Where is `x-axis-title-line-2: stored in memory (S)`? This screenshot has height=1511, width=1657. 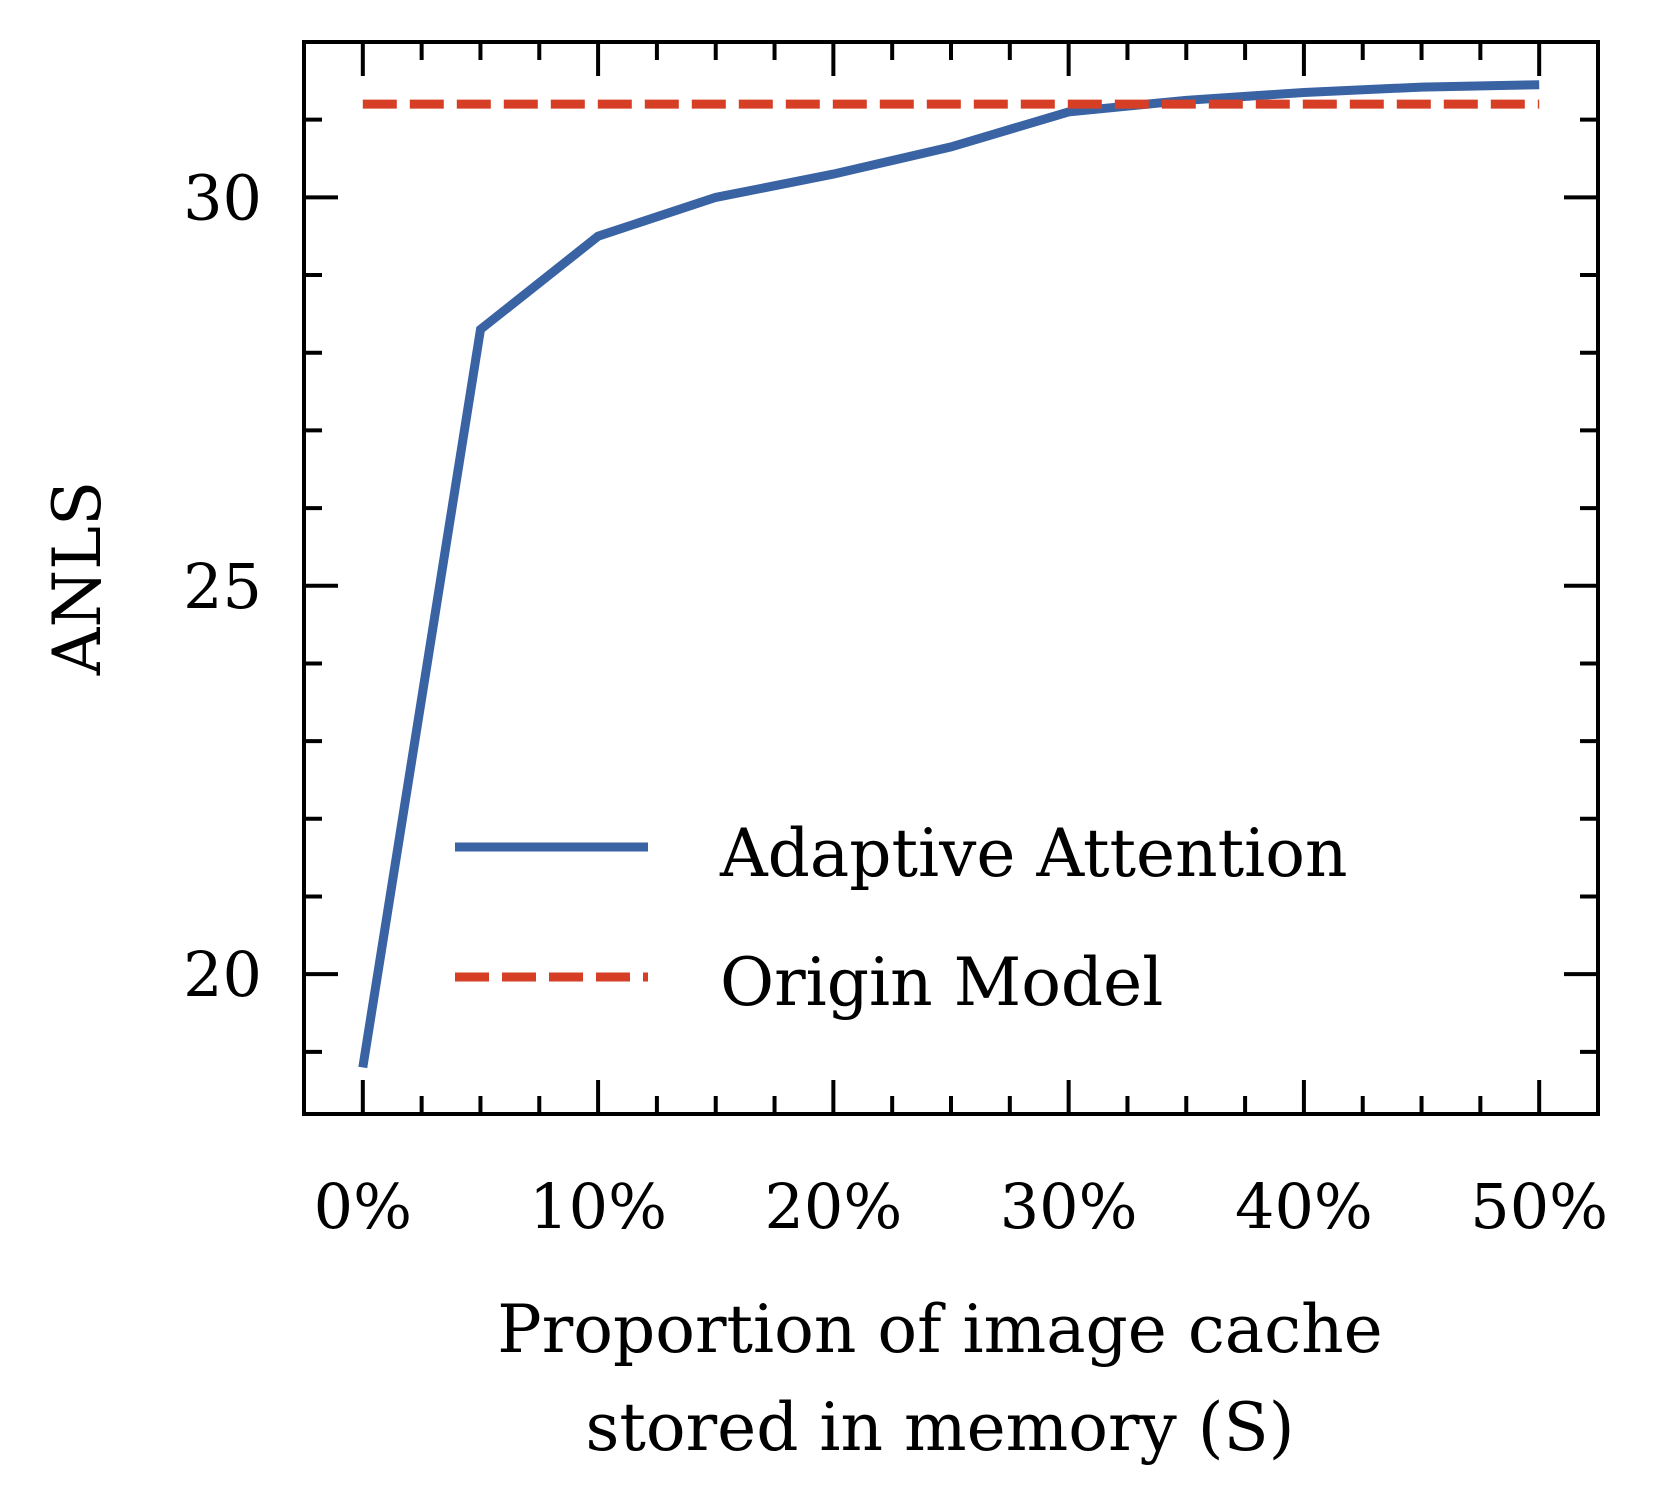 x-axis-title-line-2: stored in memory (S) is located at coordinates (939, 1427).